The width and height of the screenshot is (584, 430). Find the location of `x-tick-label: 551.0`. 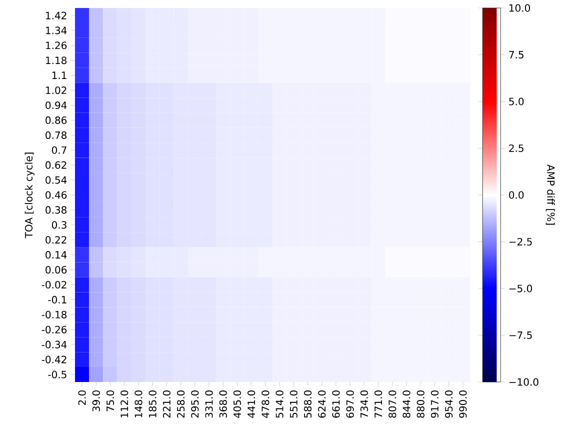

x-tick-label: 551.0 is located at coordinates (294, 404).